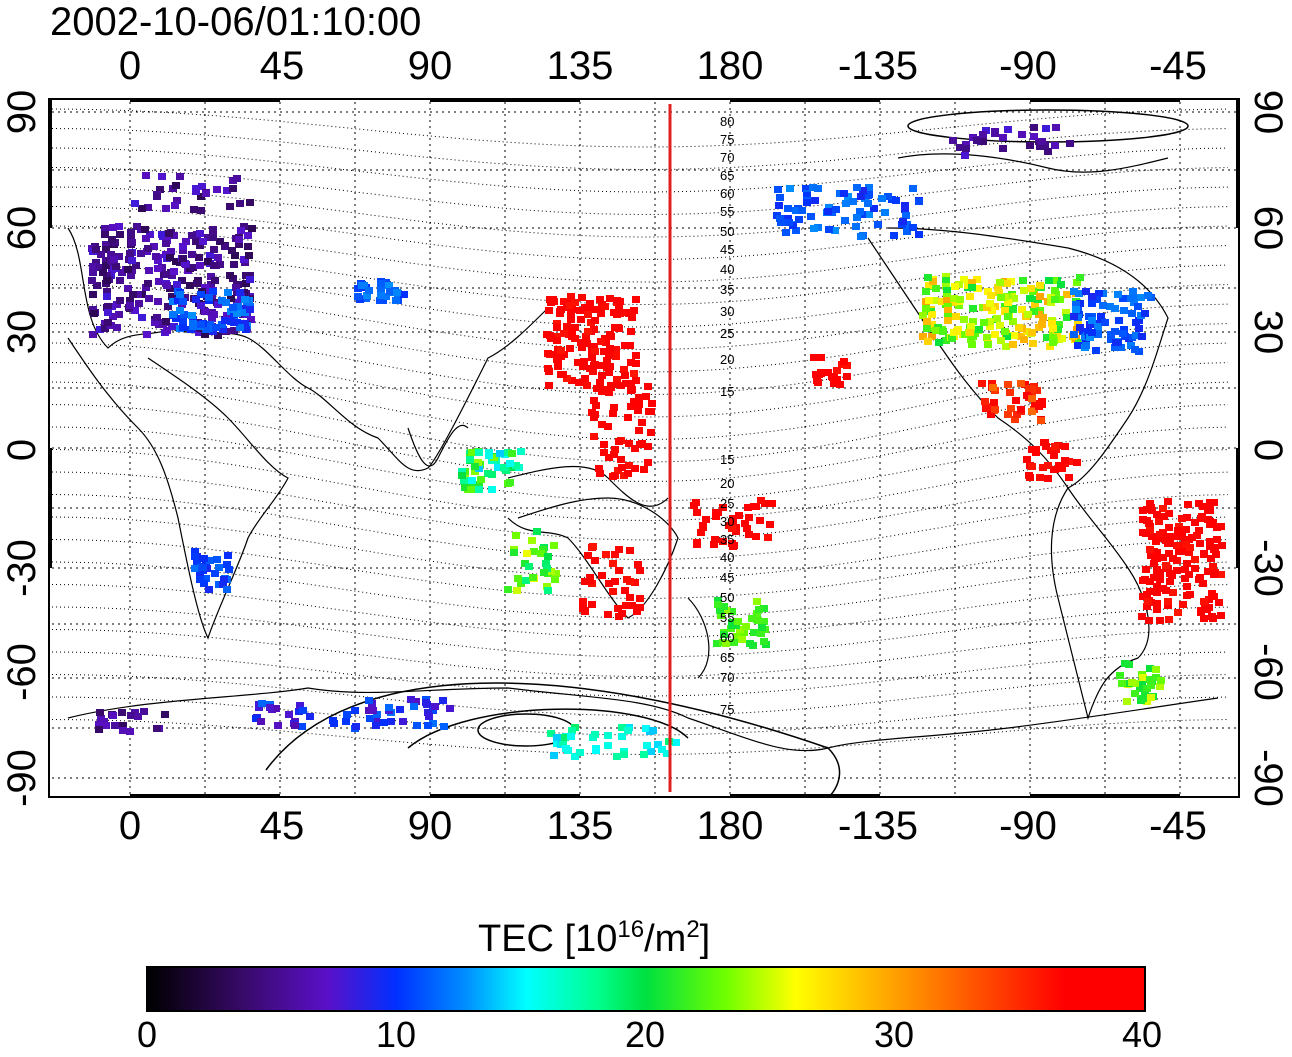 The image size is (1292, 1057). What do you see at coordinates (22, 450) in the screenshot?
I see `lat-tick-left: 0` at bounding box center [22, 450].